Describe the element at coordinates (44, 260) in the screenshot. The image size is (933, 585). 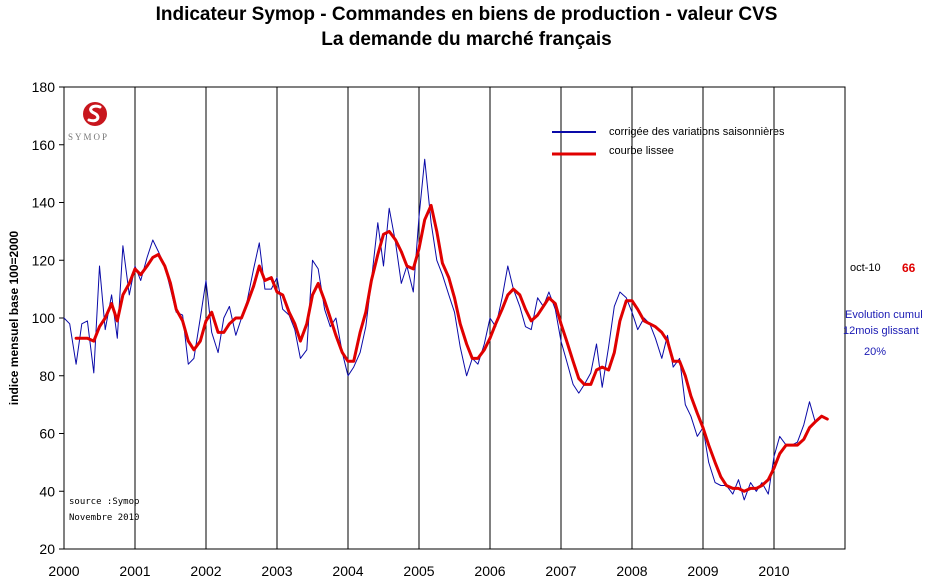
I see `y-tick-label: 120` at that location.